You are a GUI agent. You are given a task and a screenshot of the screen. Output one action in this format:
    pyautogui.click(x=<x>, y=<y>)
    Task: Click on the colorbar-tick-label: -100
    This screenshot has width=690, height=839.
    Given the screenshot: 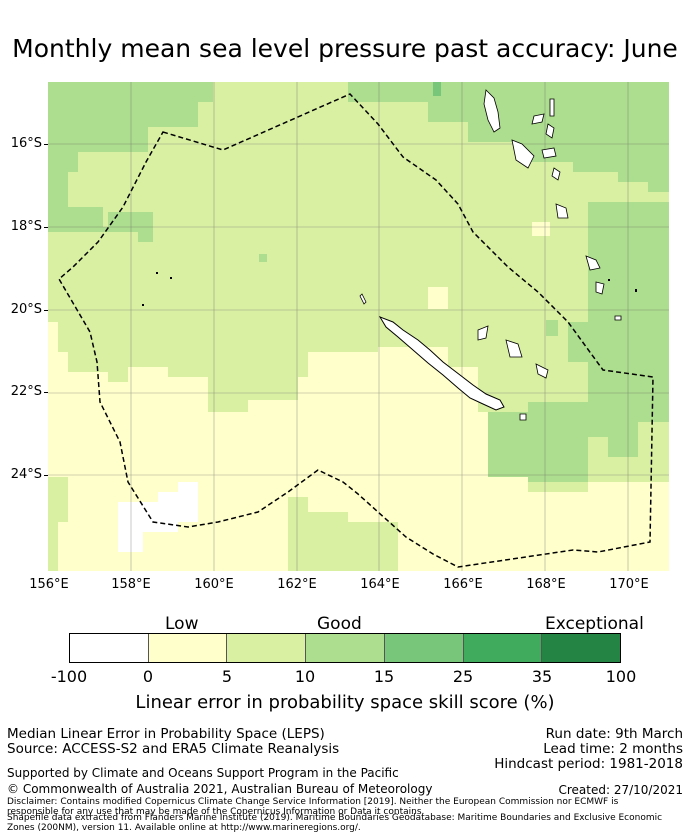 What is the action you would take?
    pyautogui.click(x=69, y=676)
    